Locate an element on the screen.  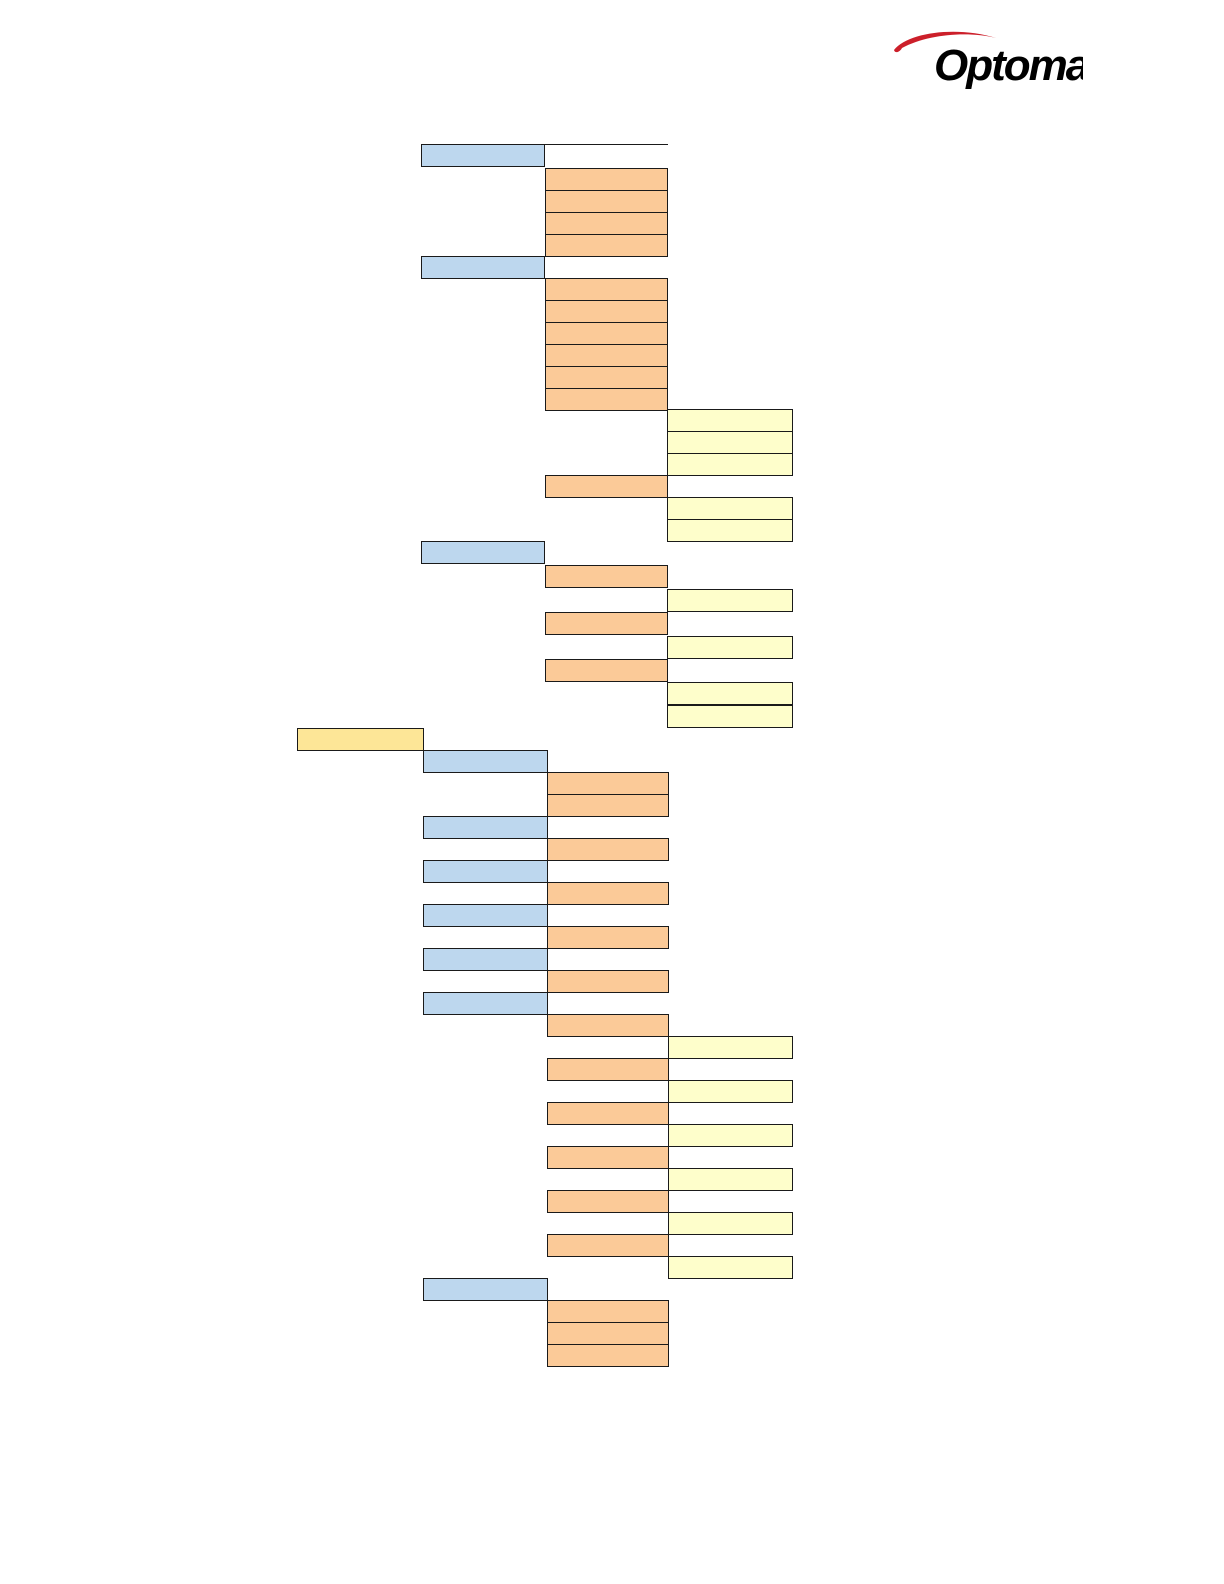
tree-header-rule is located at coordinates (606, 144).